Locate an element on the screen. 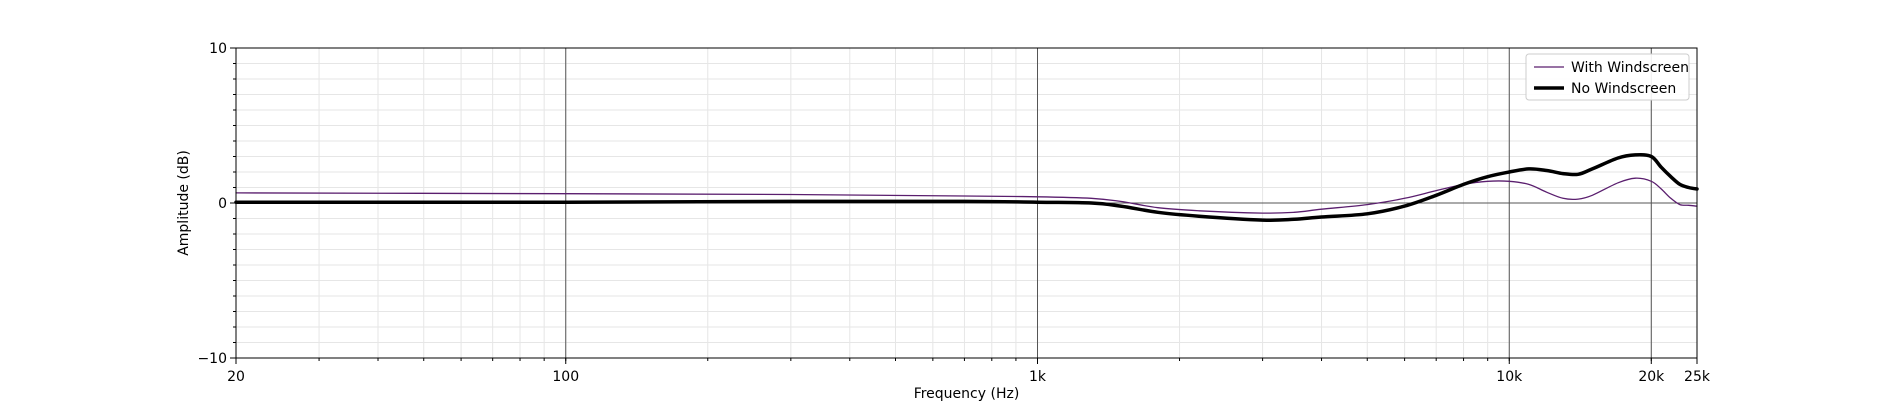 The image size is (1882, 401). legend-box is located at coordinates (1607, 77).